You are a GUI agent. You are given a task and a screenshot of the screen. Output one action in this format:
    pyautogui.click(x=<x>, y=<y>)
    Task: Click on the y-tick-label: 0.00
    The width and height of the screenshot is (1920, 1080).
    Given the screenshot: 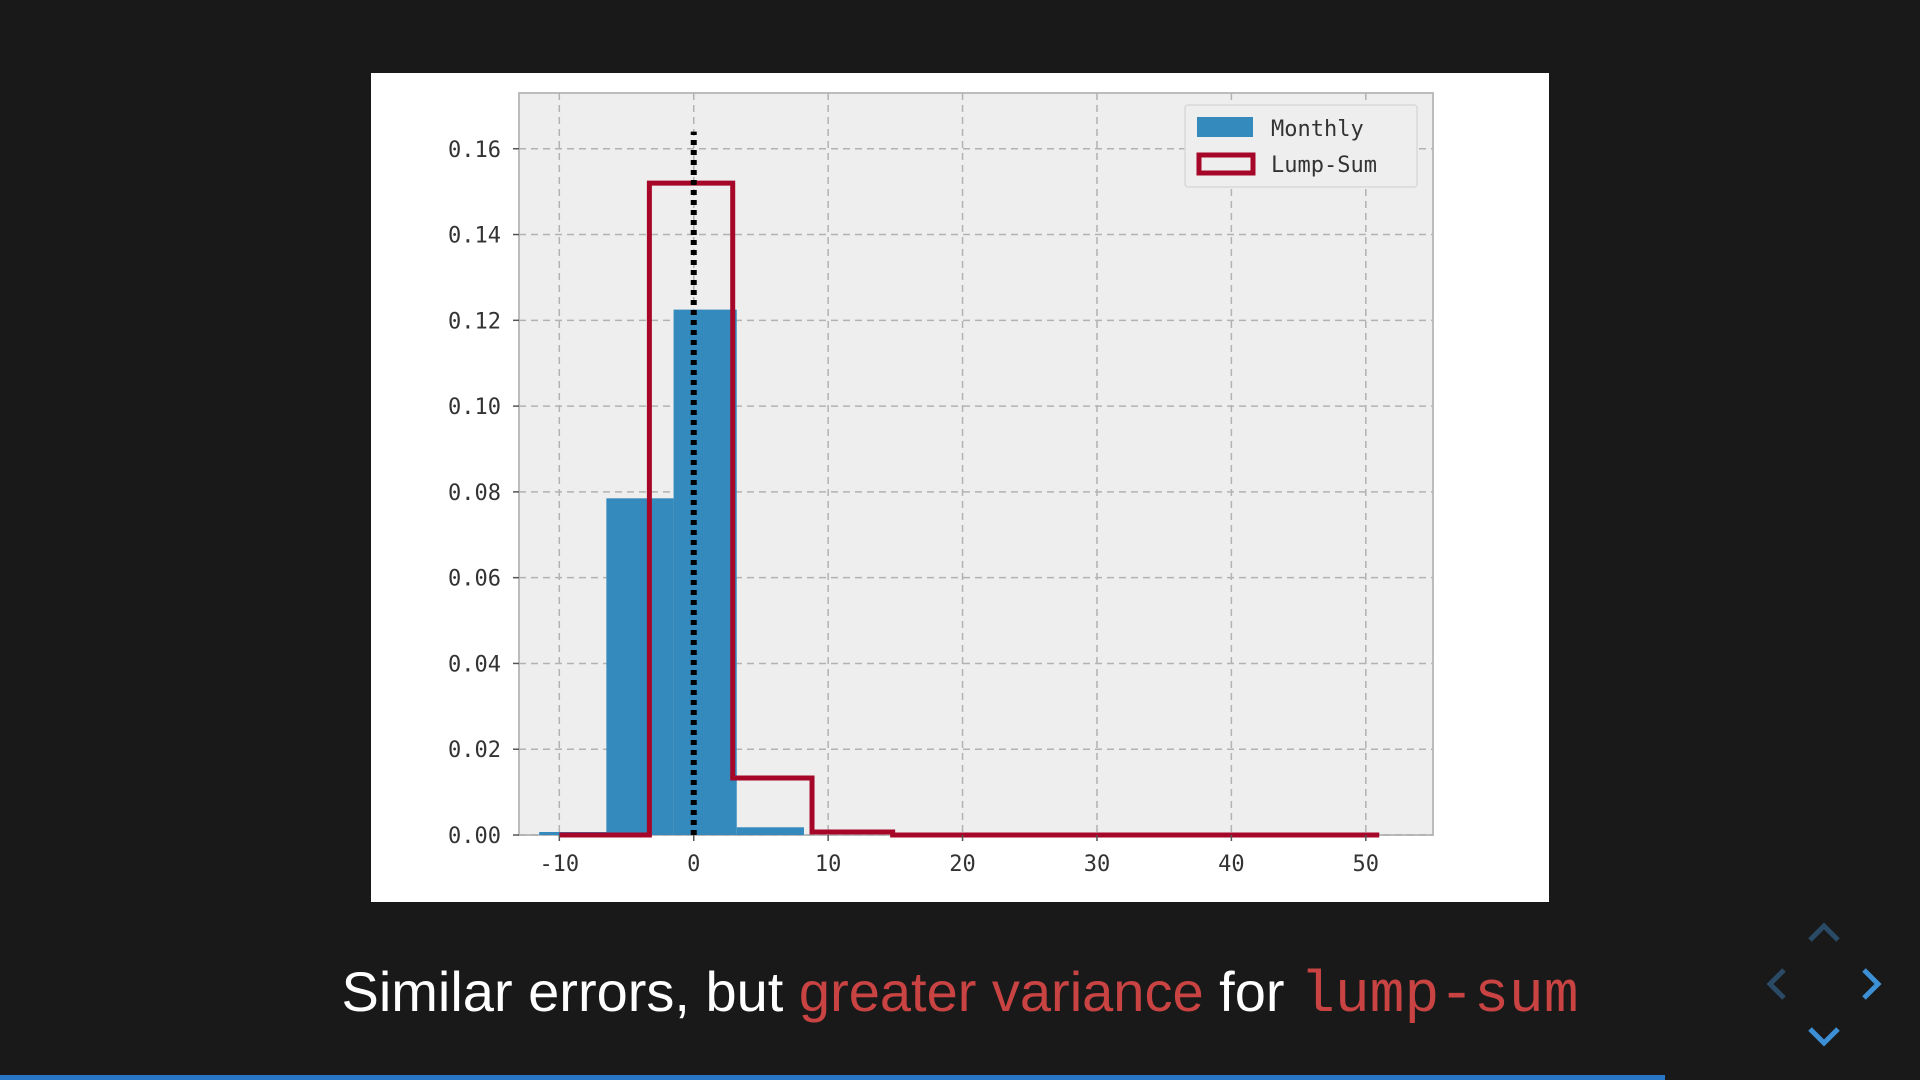 What is the action you would take?
    pyautogui.click(x=474, y=836)
    